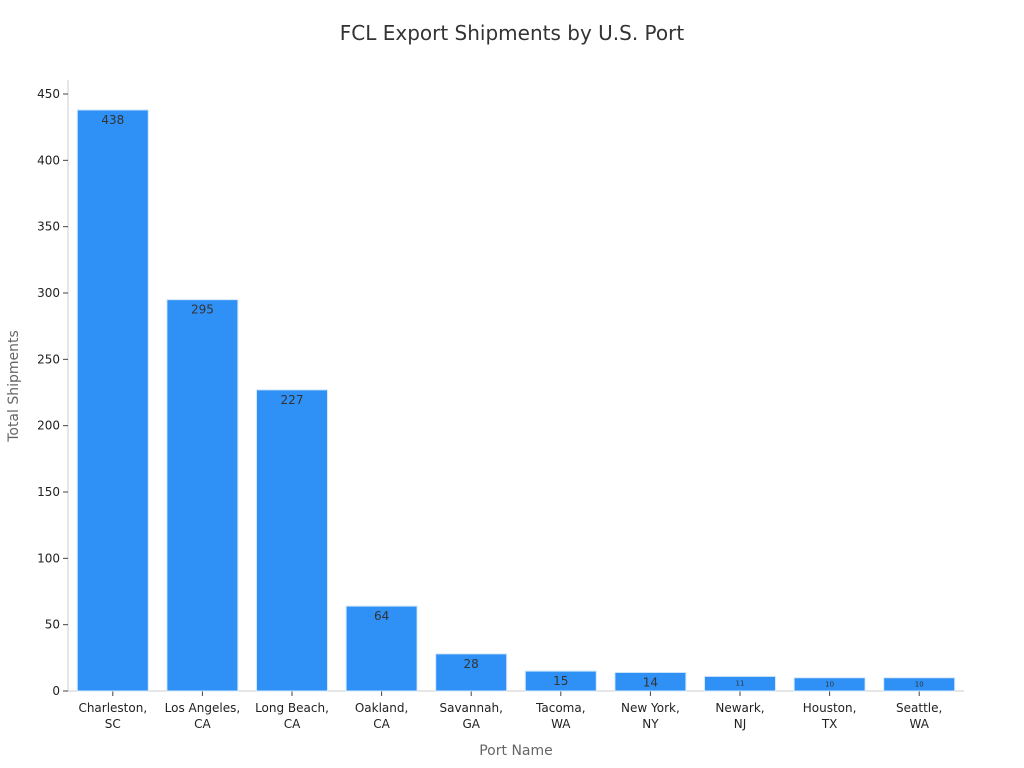 Image resolution: width=1024 pixels, height=768 pixels. I want to click on bar-value-label: 15, so click(560, 681).